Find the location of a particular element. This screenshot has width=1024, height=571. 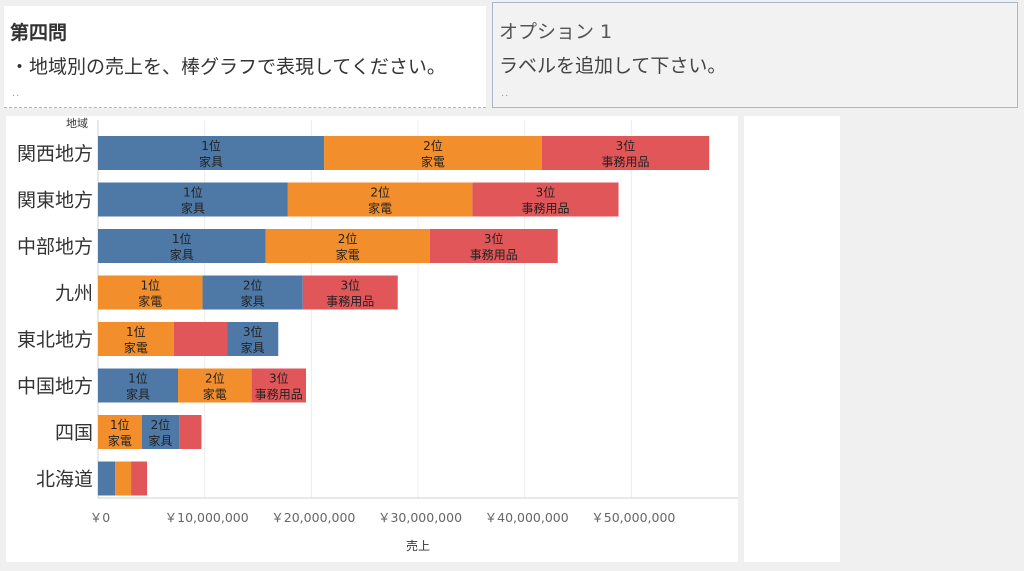

row-header: 地域 is located at coordinates (77, 123).